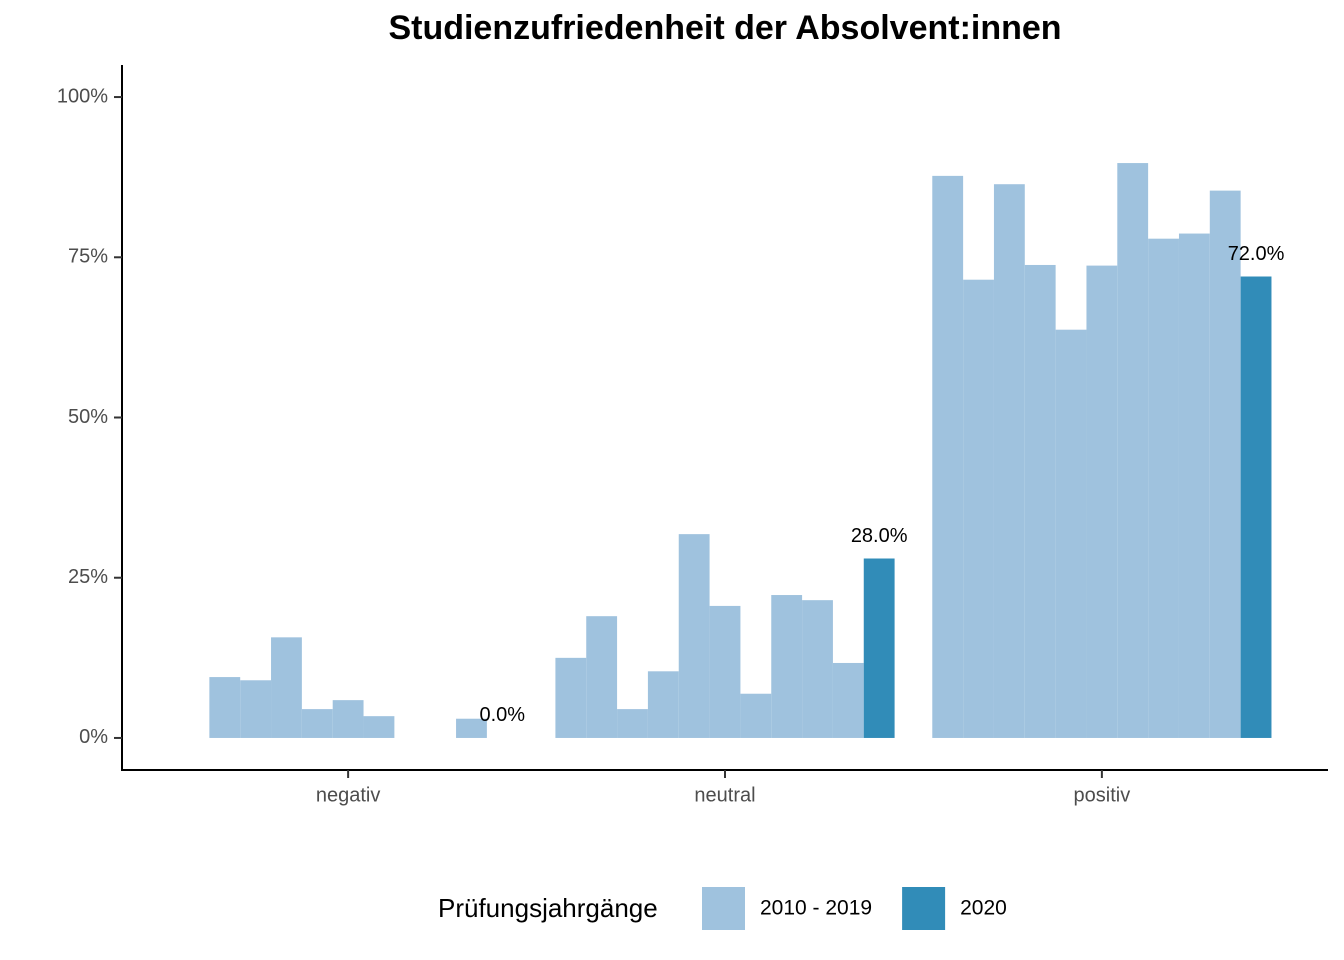  I want to click on legend-label: 2010 - 2019, so click(816, 908).